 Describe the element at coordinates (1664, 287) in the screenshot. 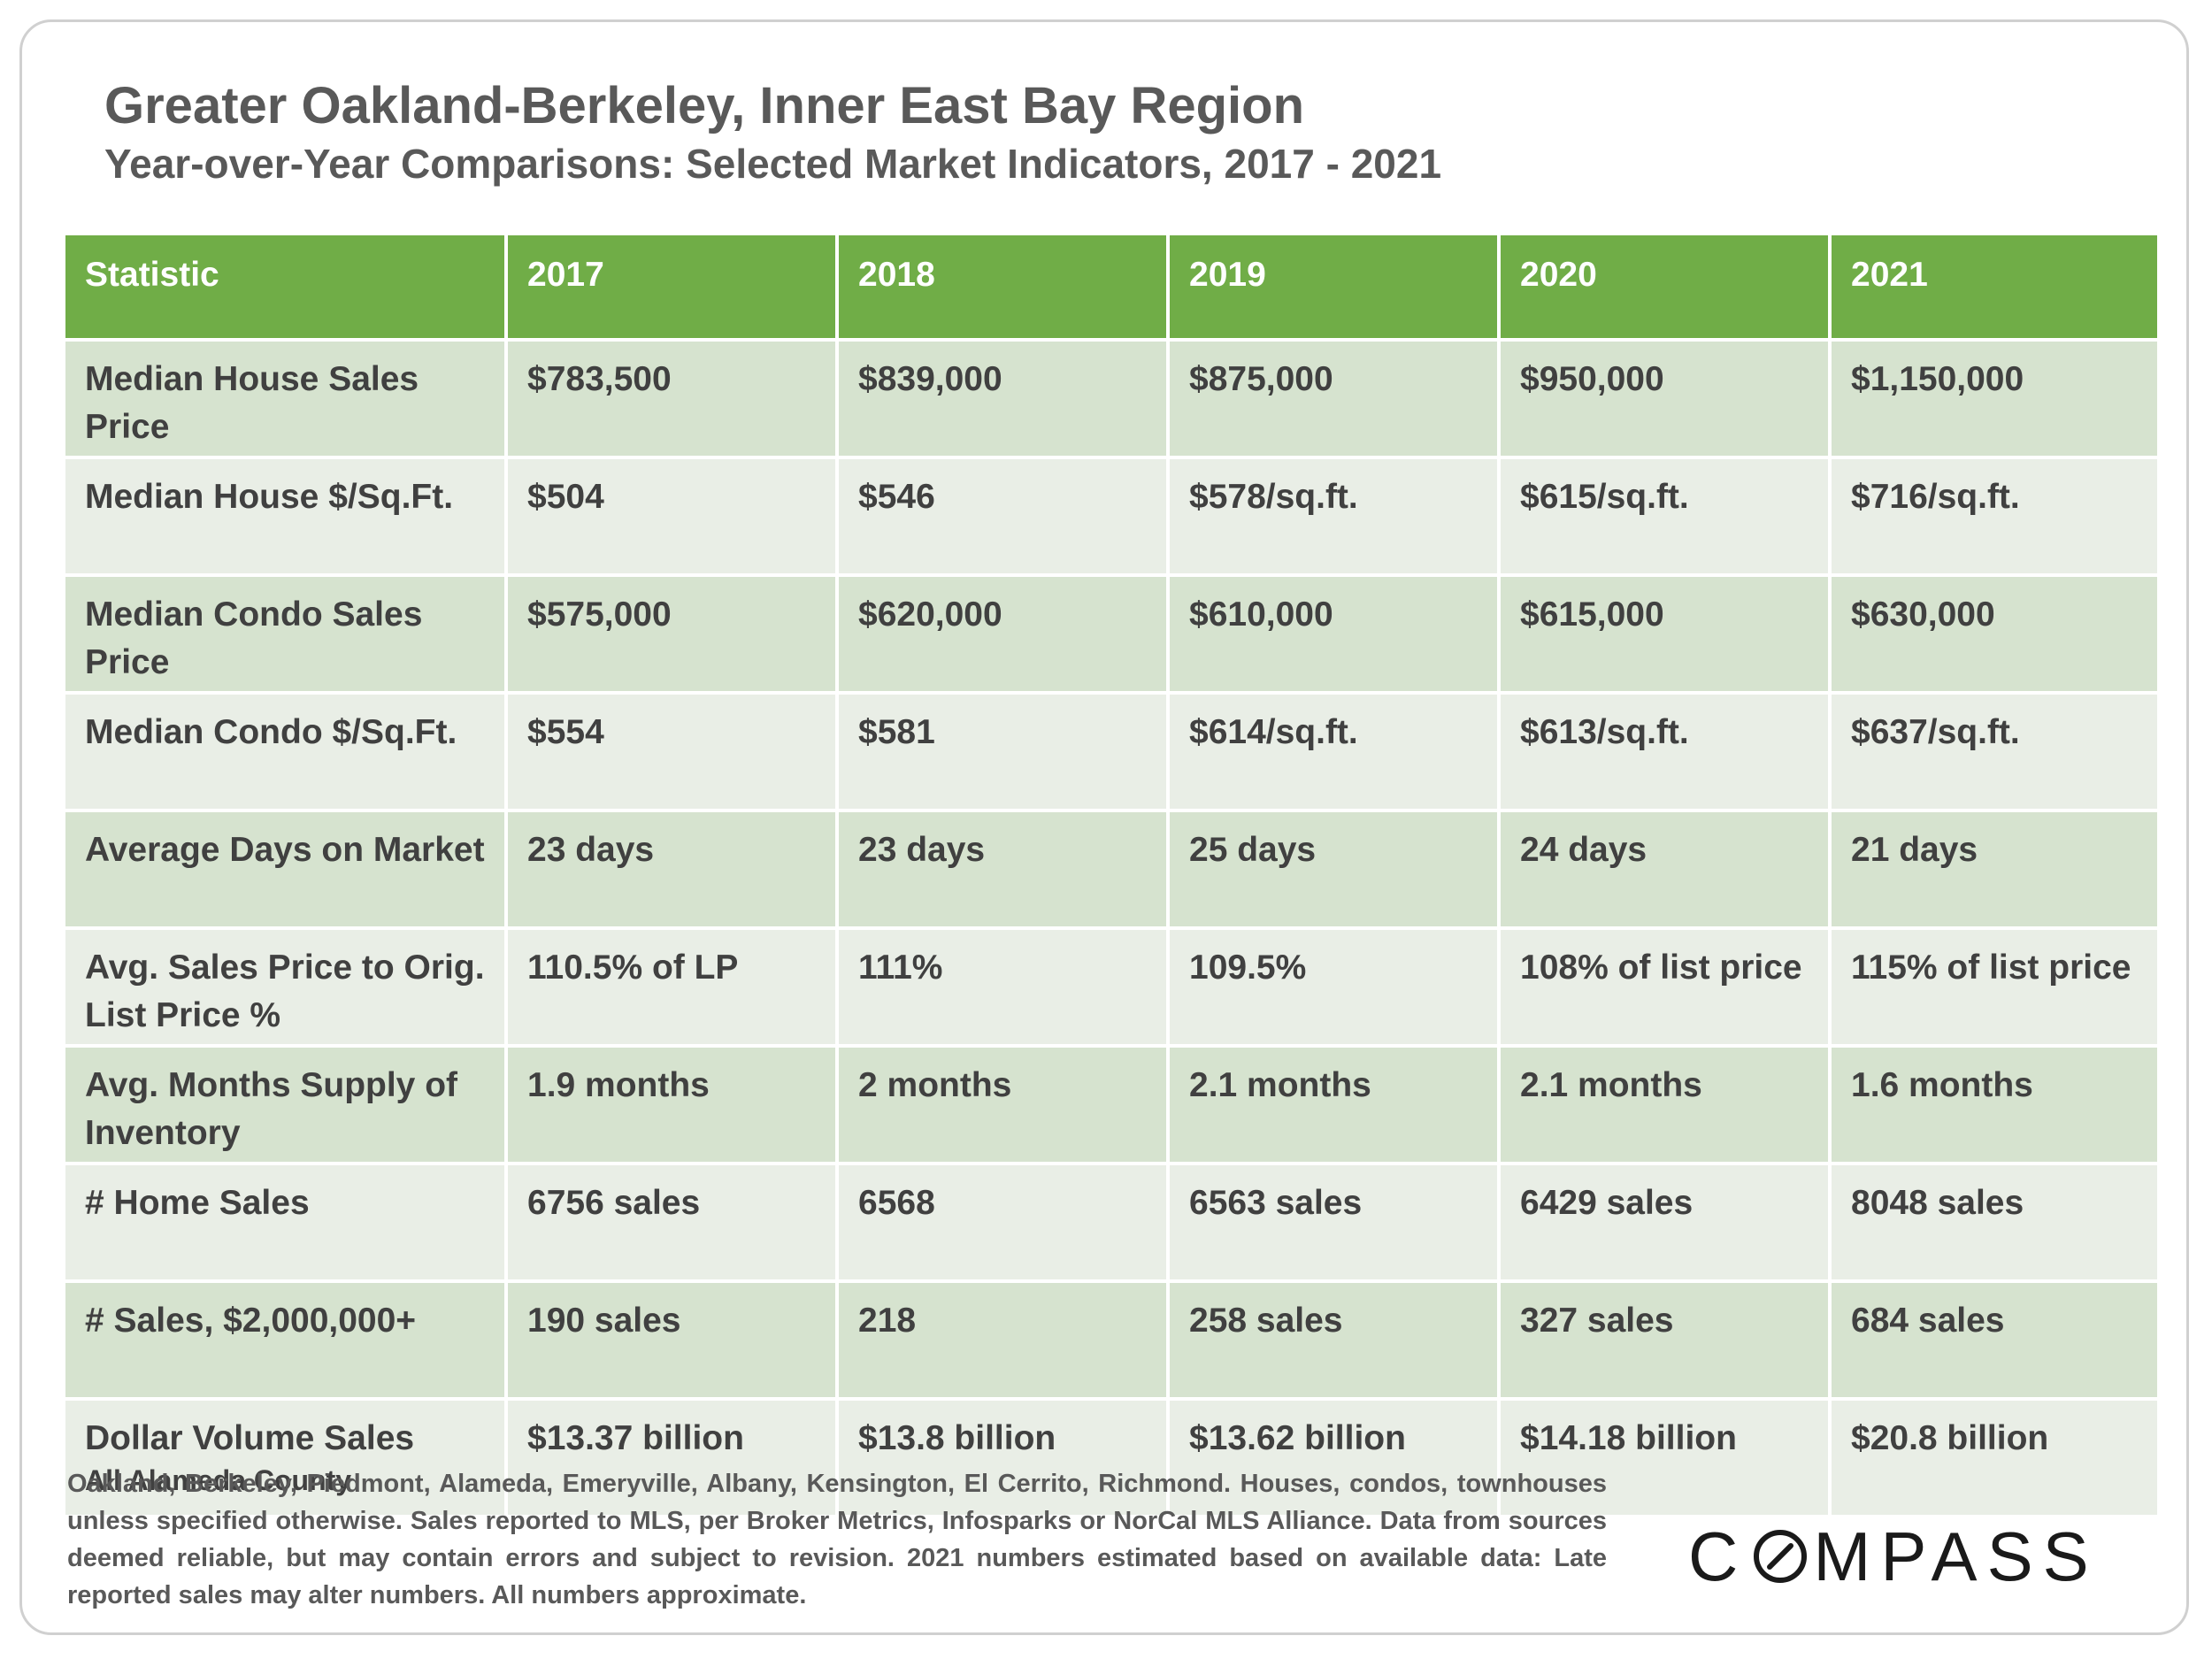

I see `column-header-2020: 2020` at that location.